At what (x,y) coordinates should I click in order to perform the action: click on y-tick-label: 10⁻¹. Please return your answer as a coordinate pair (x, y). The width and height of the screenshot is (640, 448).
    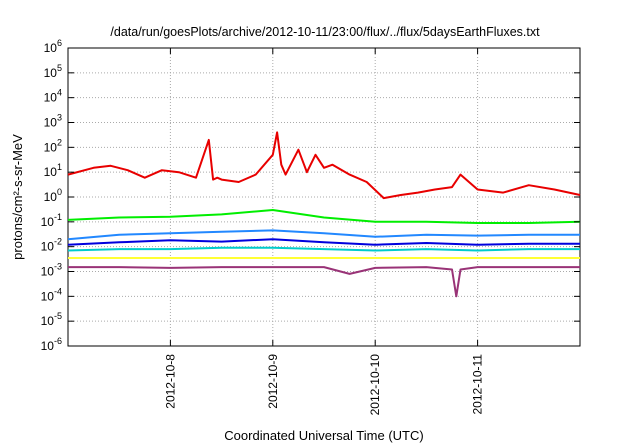
    Looking at the image, I should click on (51, 220).